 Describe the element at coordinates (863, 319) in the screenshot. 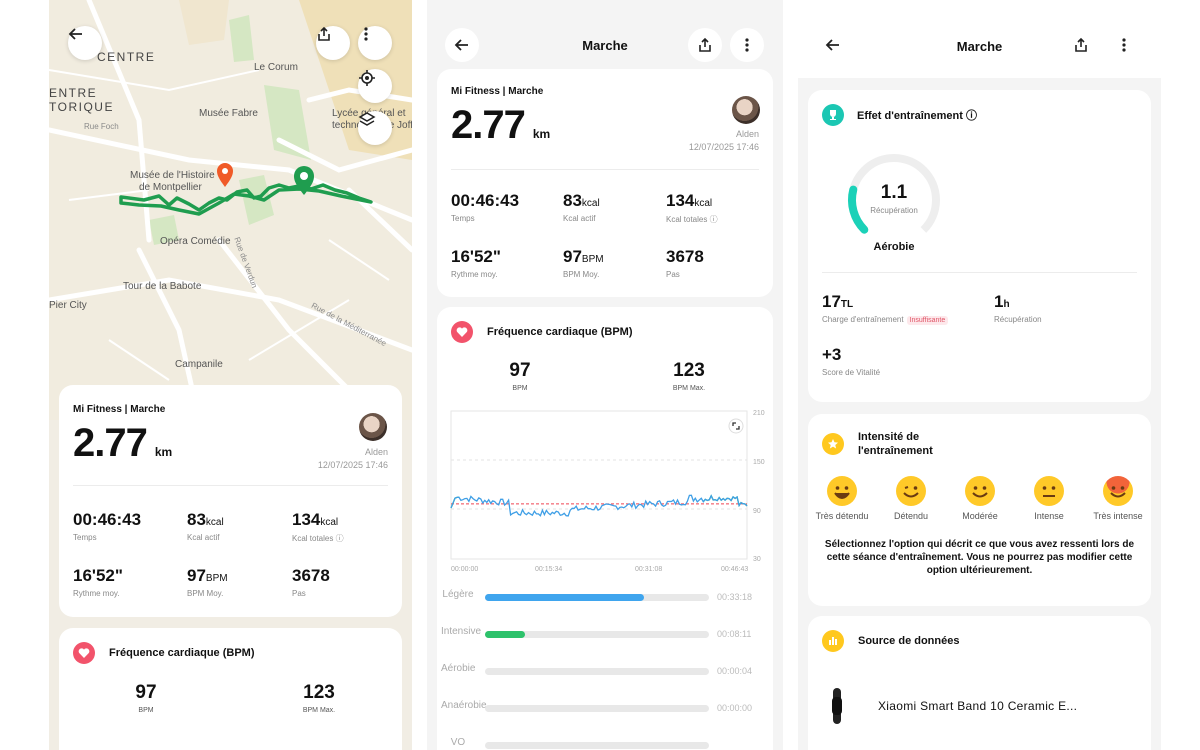

I see `load-label: Charge d'entraînement` at that location.